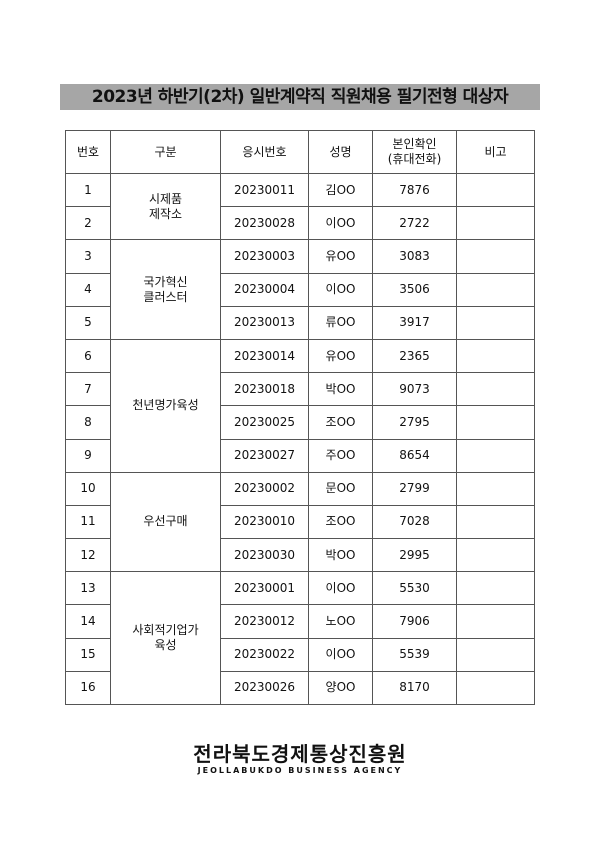 Image resolution: width=600 pixels, height=849 pixels. I want to click on header-cell: 번호, so click(88, 152).